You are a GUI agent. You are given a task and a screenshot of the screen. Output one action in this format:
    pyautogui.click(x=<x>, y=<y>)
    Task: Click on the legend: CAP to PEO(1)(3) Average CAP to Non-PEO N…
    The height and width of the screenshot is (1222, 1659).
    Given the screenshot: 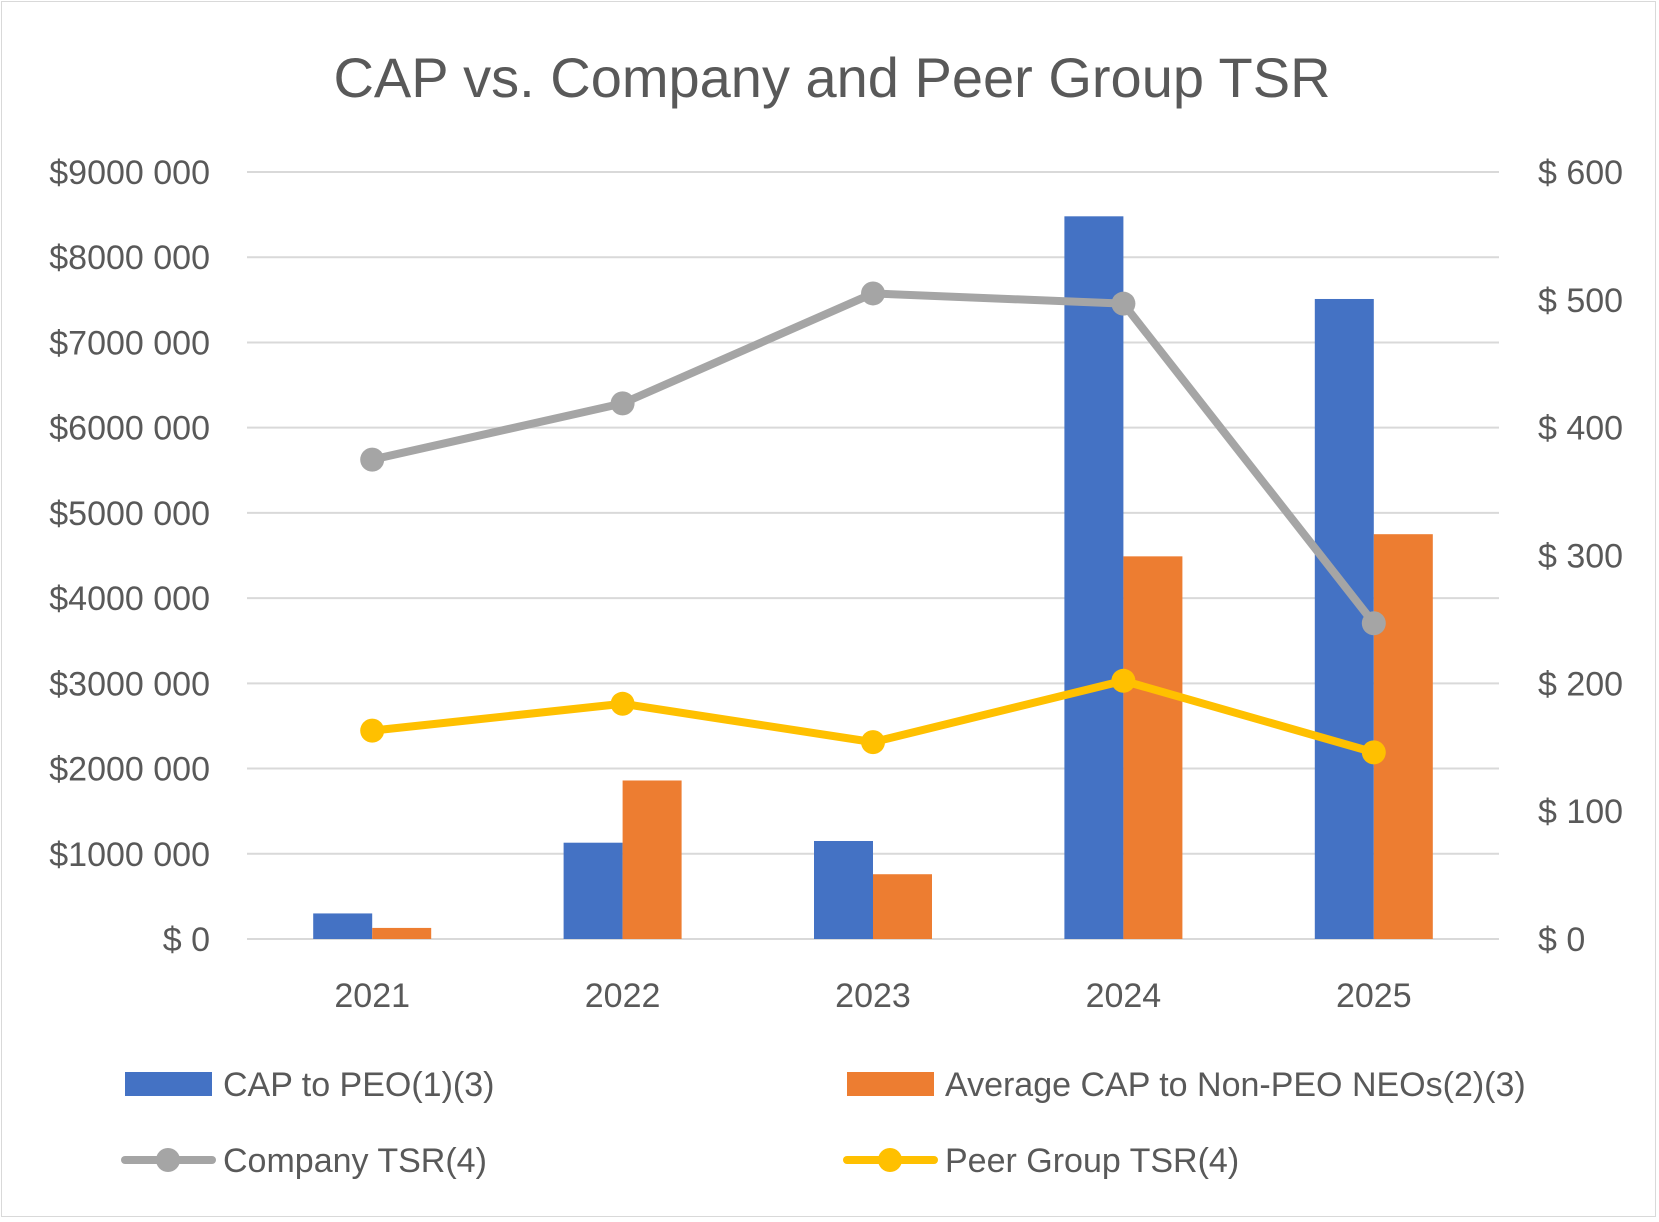 What is the action you would take?
    pyautogui.click(x=823, y=1123)
    